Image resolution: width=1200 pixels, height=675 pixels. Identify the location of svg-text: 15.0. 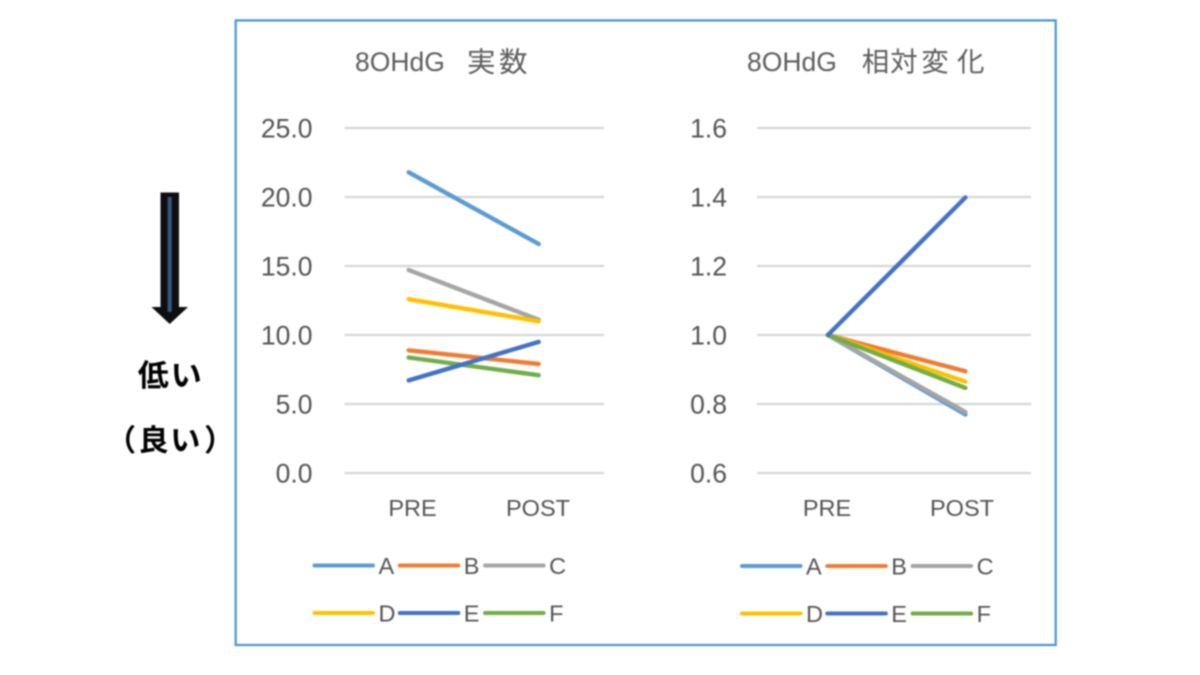
(287, 266).